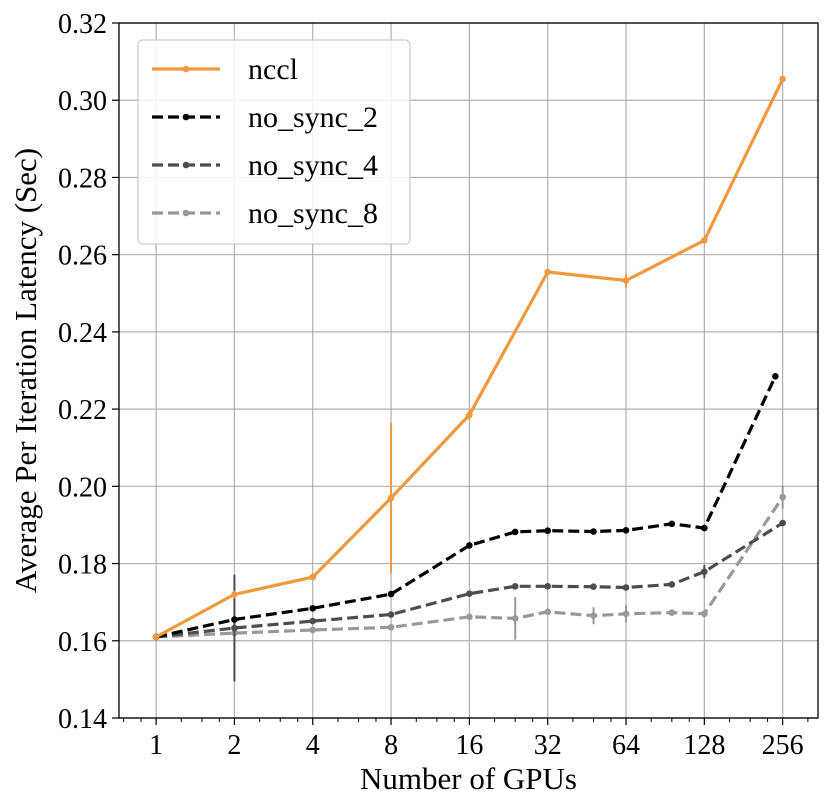 The height and width of the screenshot is (809, 831). What do you see at coordinates (313, 745) in the screenshot?
I see `x-tick-label: 4` at bounding box center [313, 745].